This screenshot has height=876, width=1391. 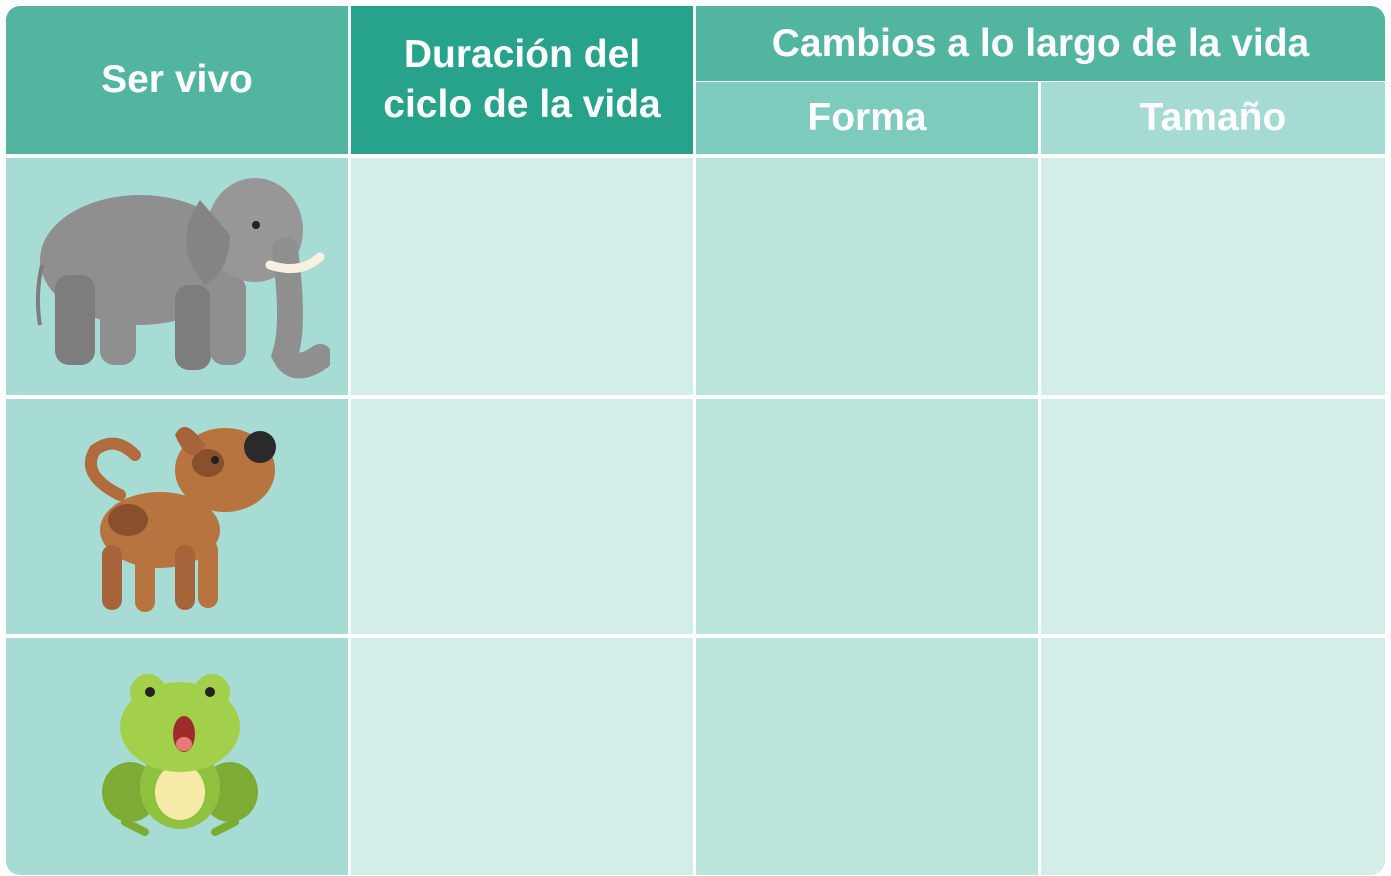 I want to click on header-text: Ser vivo, so click(x=177, y=79).